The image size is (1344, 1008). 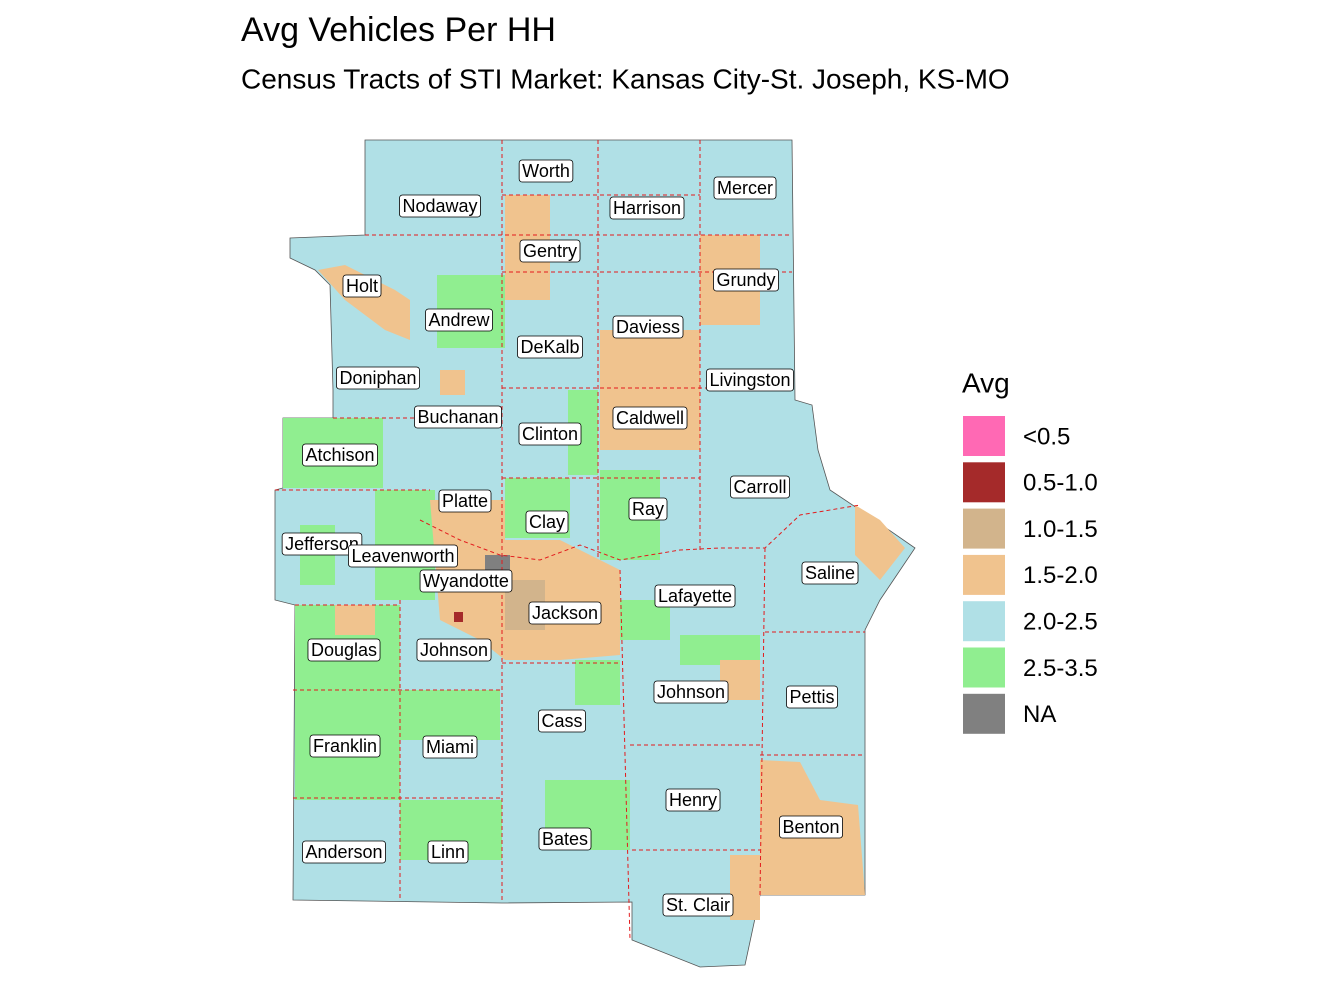 I want to click on county-label: Caldwell, so click(x=650, y=418).